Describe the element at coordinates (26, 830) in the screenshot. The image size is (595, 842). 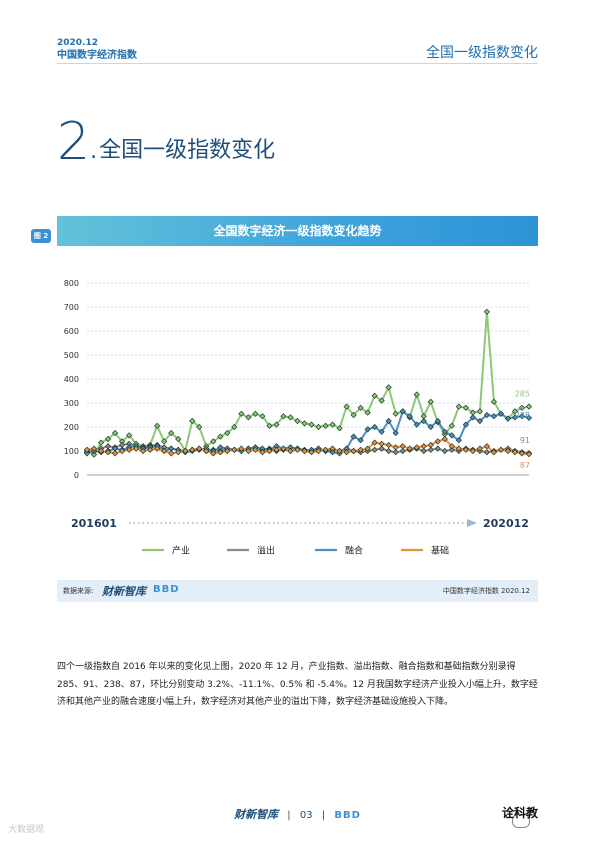
I see `watermark-left: 大数据观` at that location.